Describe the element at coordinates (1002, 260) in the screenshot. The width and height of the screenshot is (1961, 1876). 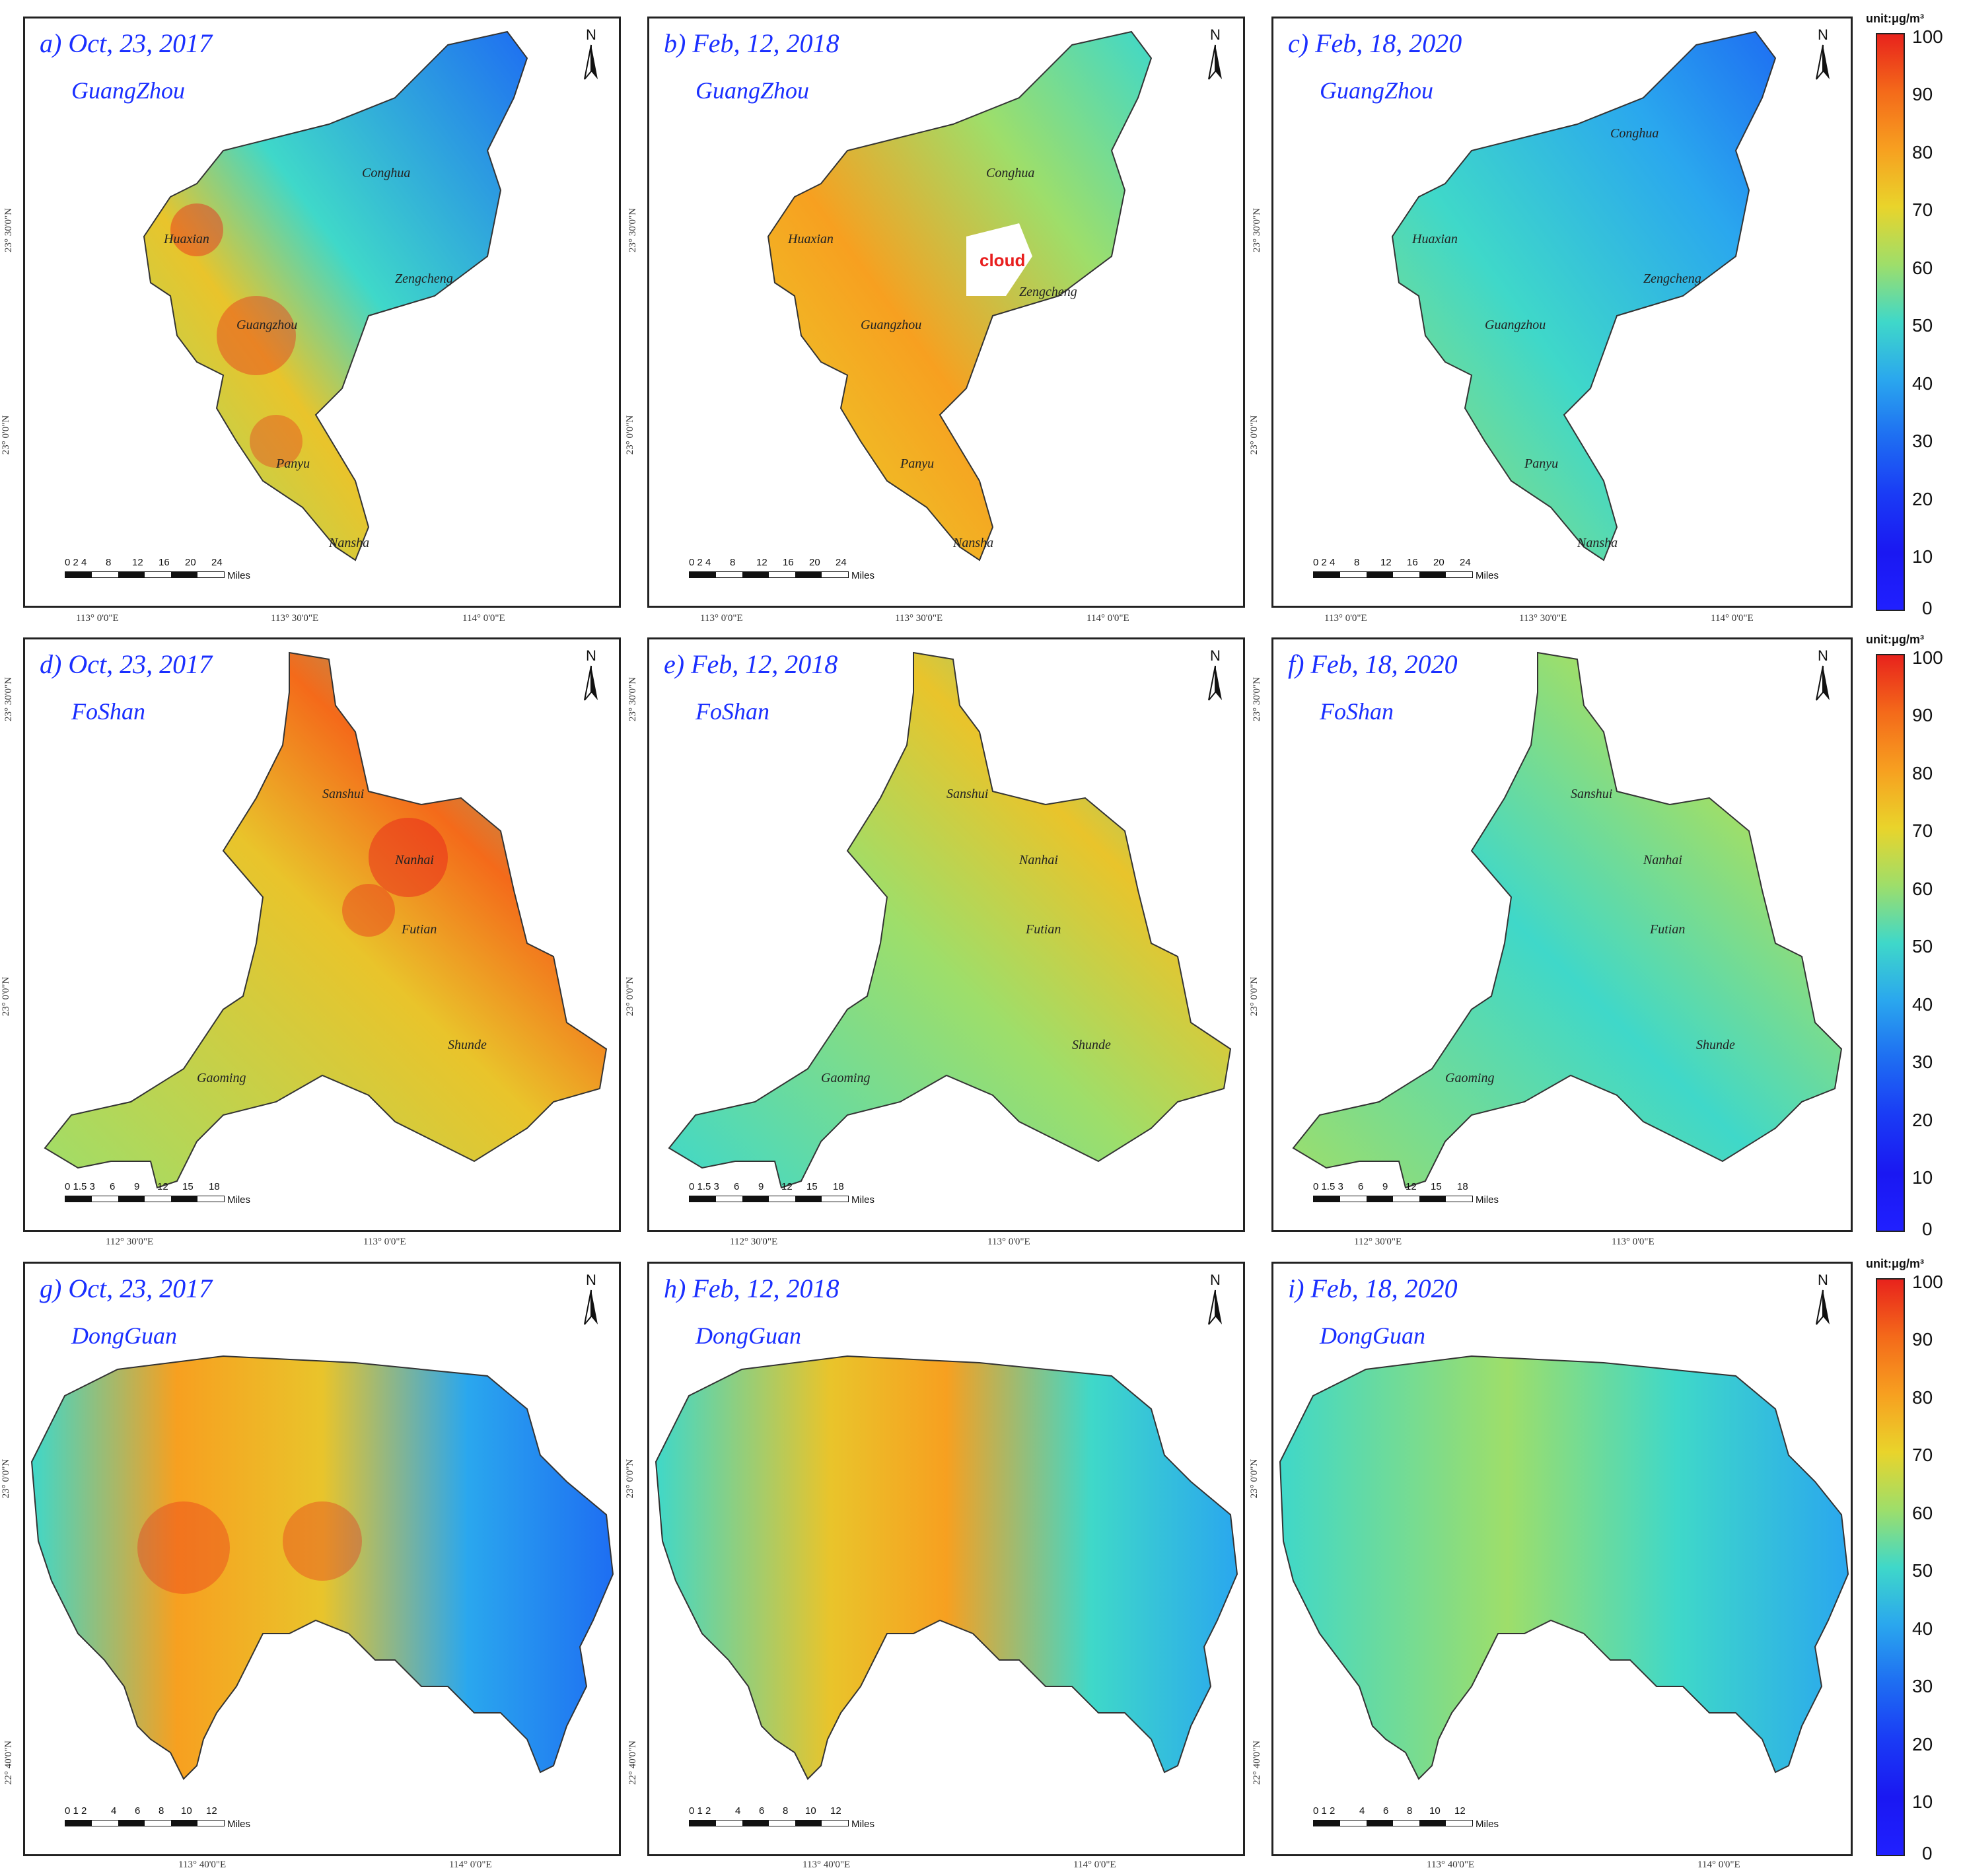
I see `cloud-label: cloud` at that location.